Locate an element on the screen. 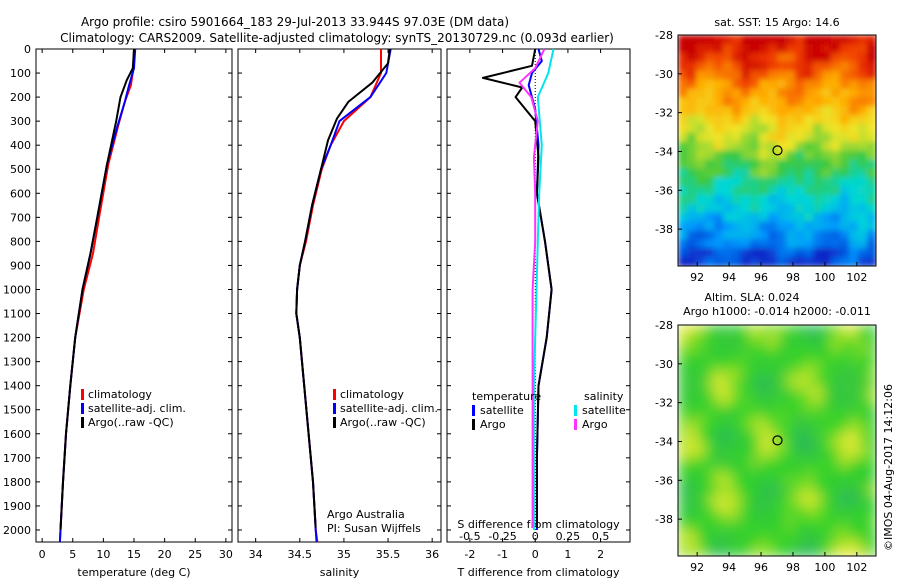  s-tick-label: -0.25 is located at coordinates (502, 536).